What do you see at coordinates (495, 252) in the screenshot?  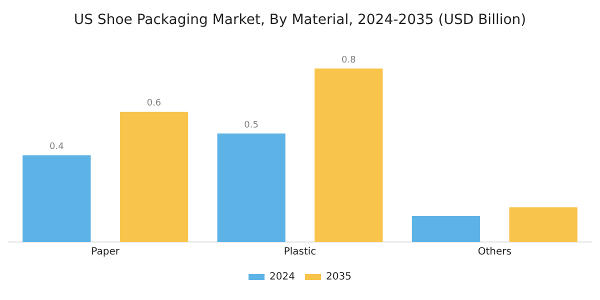 I see `x-tick-label: Others` at bounding box center [495, 252].